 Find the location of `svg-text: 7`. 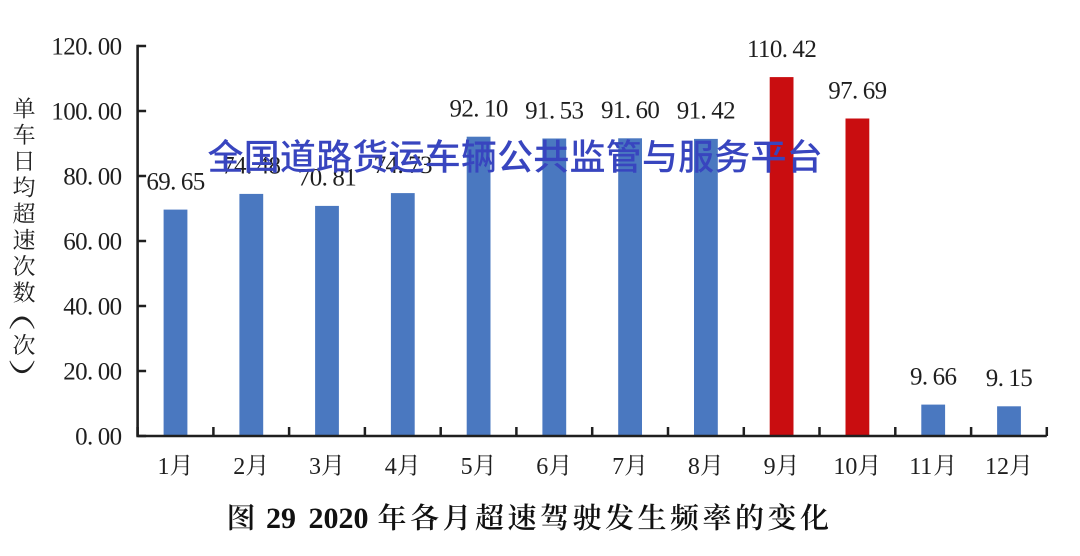

svg-text: 7 is located at coordinates (618, 467).